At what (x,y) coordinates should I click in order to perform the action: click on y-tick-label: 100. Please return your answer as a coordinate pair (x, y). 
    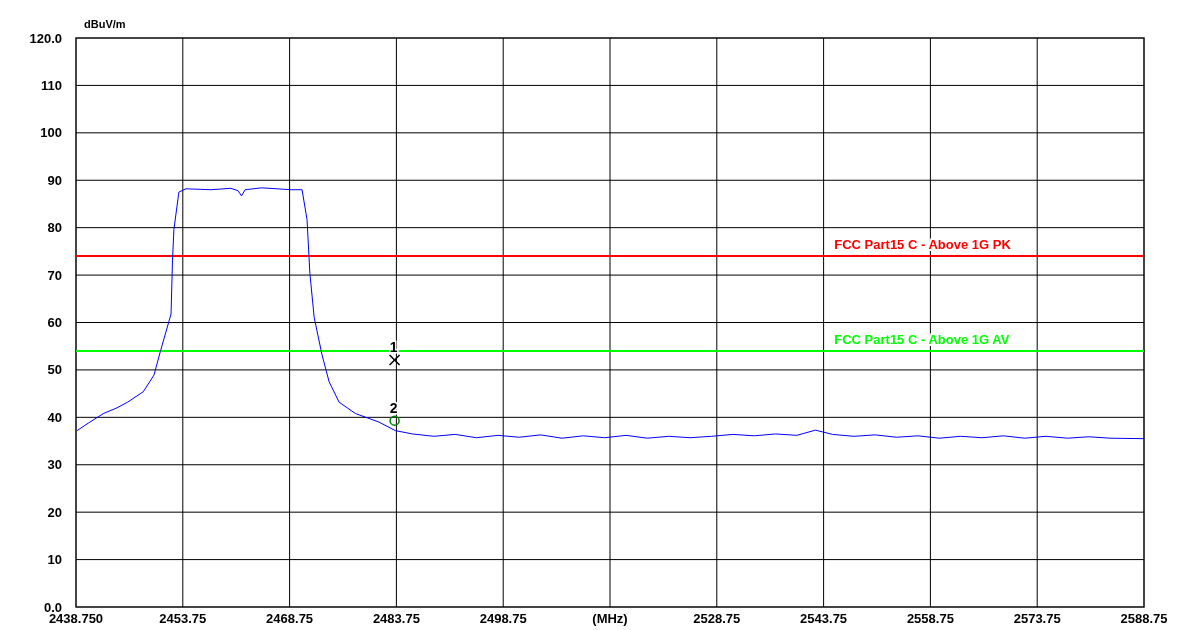
    Looking at the image, I should click on (51, 133).